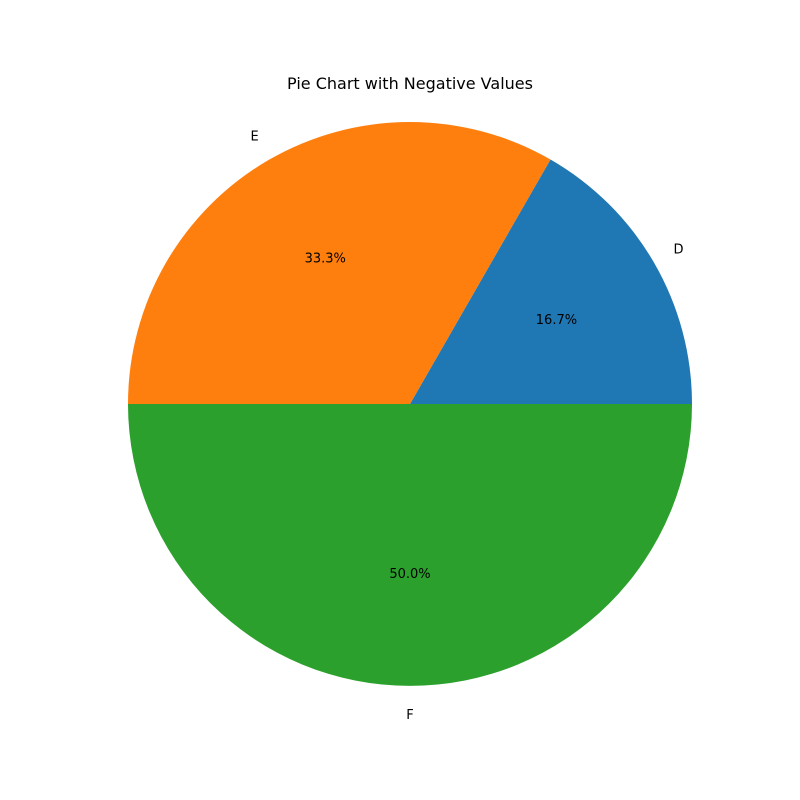 Image resolution: width=800 pixels, height=800 pixels. I want to click on slice-percent-f: 50.0%, so click(409, 574).